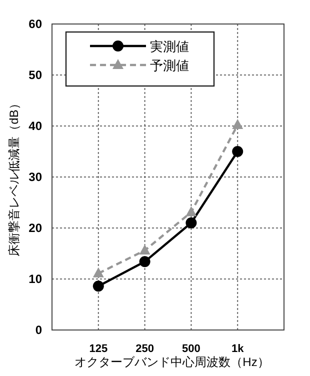 The image size is (310, 376). I want to click on x-tick-label: 125, so click(98, 349).